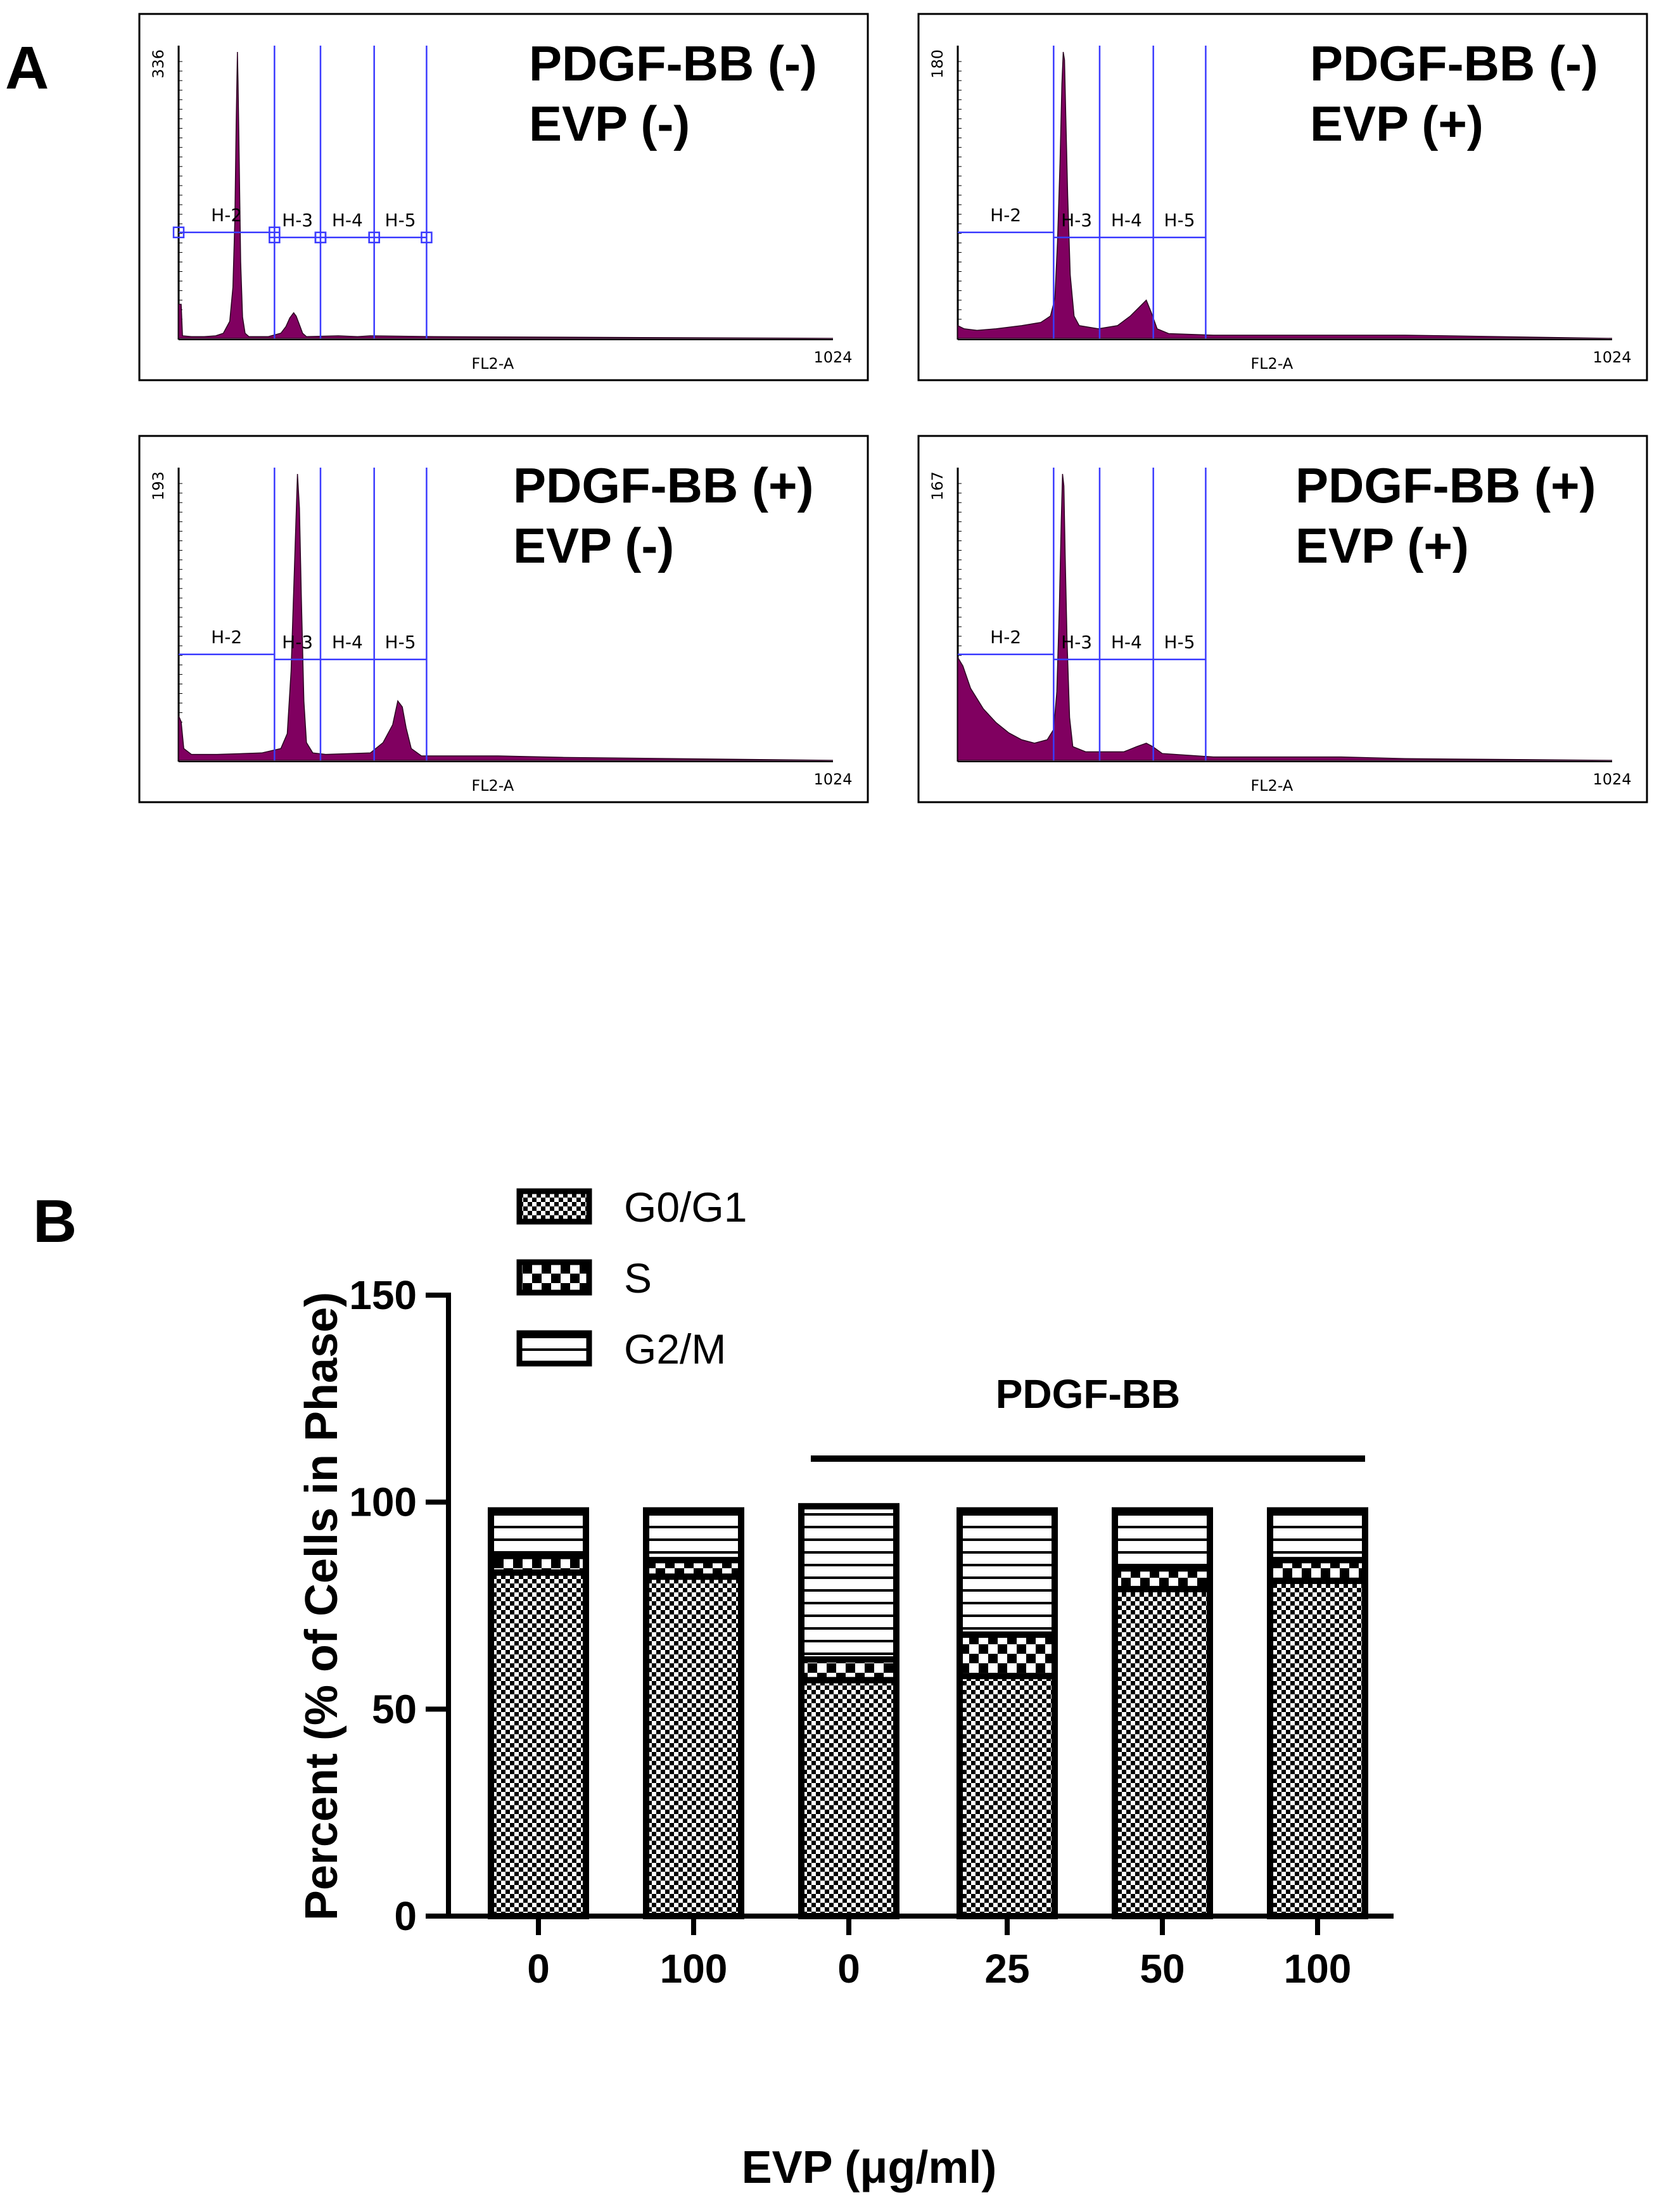 The image size is (1659, 2212). I want to click on bar-segment-s, so click(1007, 1655).